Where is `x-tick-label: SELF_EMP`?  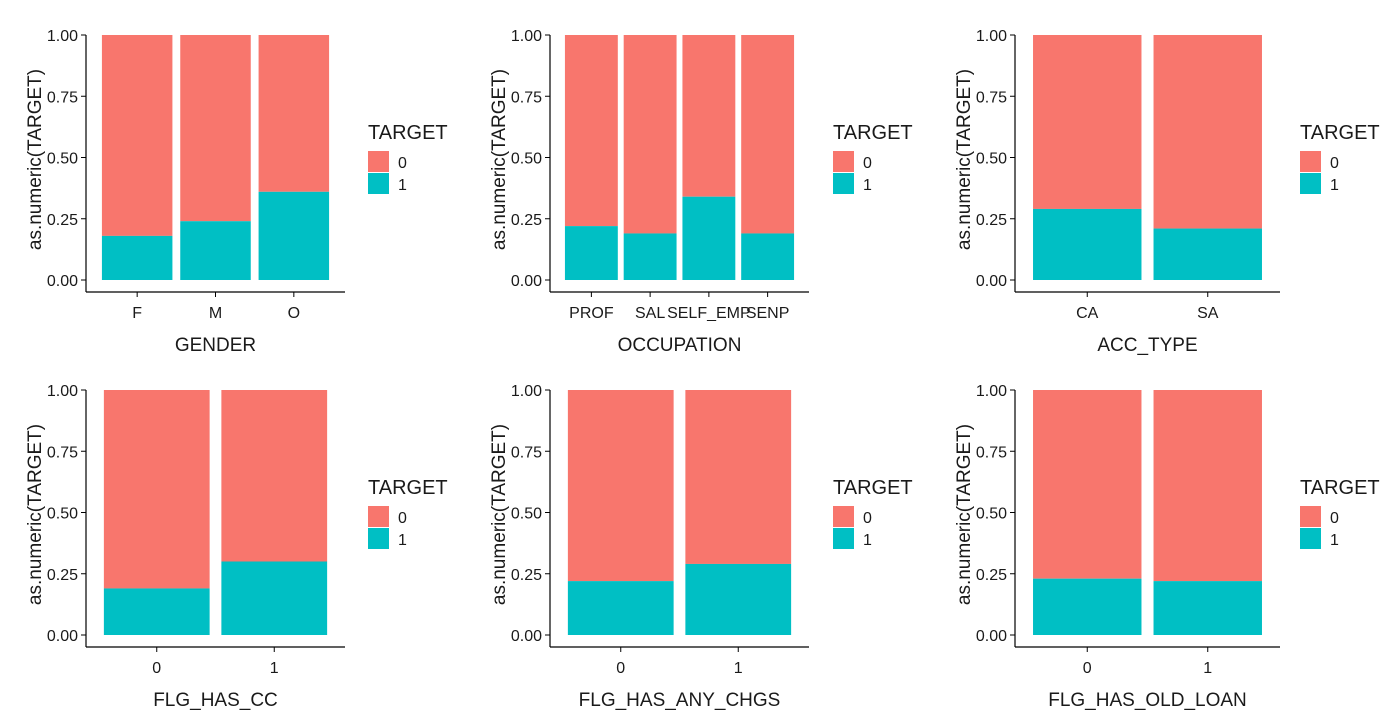 x-tick-label: SELF_EMP is located at coordinates (709, 313).